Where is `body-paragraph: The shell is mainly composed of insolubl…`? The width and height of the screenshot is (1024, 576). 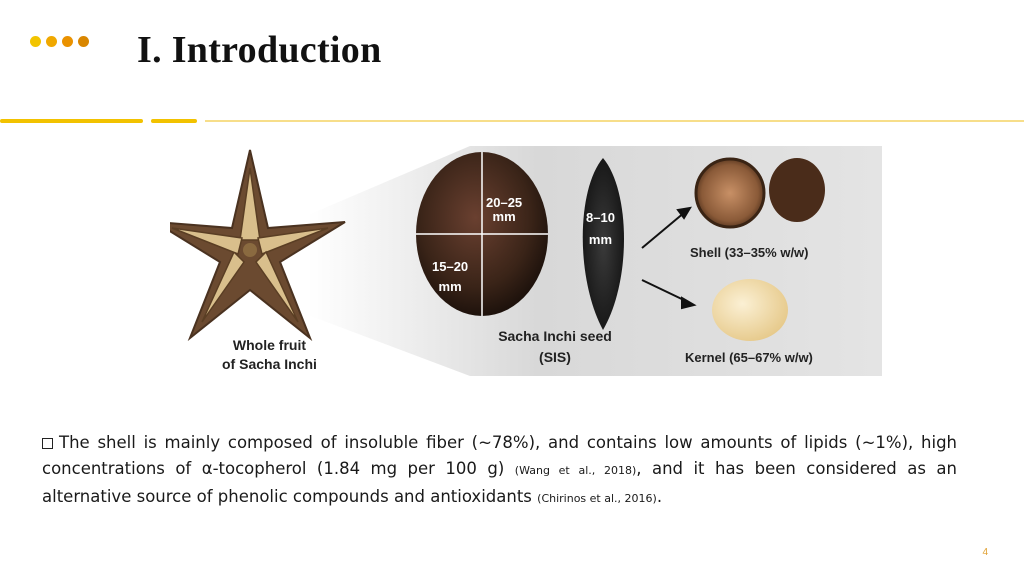
body-paragraph: The shell is mainly composed of insolubl… is located at coordinates (499, 471).